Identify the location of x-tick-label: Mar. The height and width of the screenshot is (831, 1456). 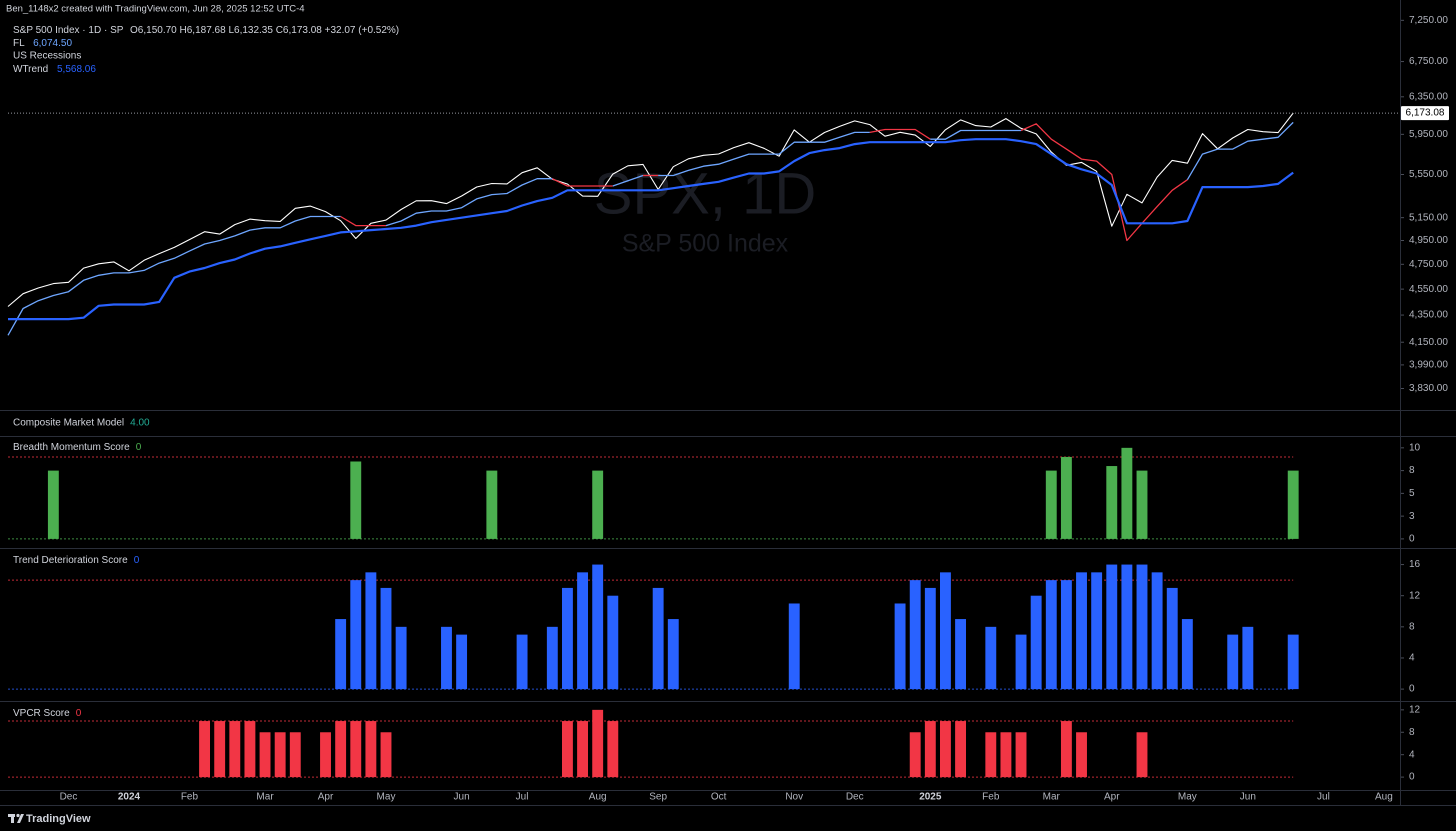
(265, 797).